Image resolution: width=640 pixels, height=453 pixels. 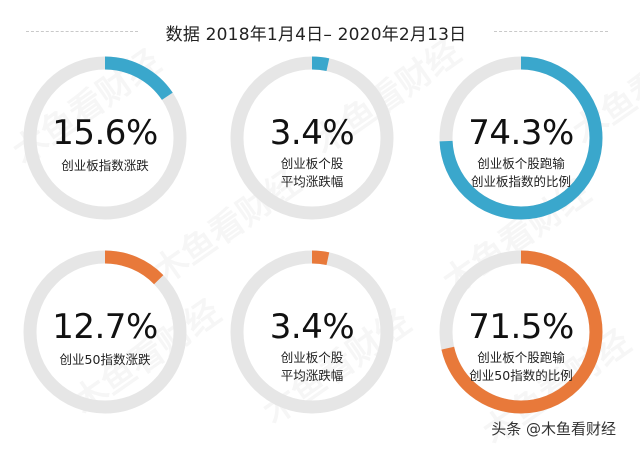 I want to click on donut-caption-line: 创业50指数的比例, so click(x=521, y=375).